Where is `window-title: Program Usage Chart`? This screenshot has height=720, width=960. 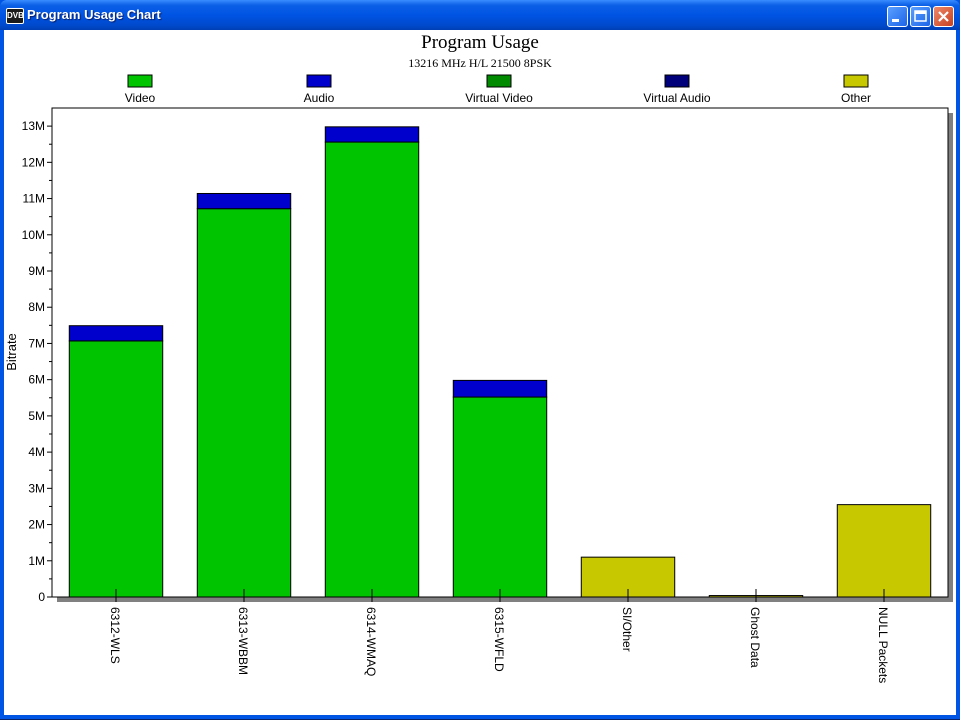 window-title: Program Usage Chart is located at coordinates (94, 14).